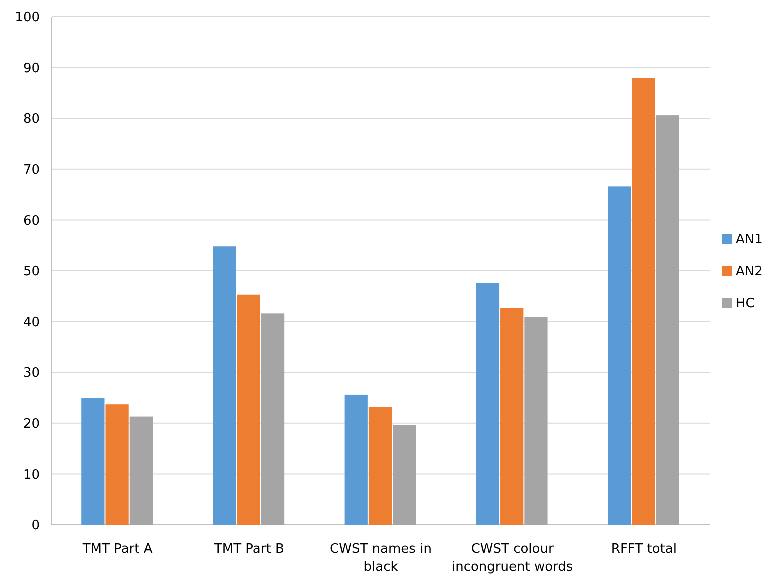 Image resolution: width=771 pixels, height=574 pixels. Describe the element at coordinates (117, 549) in the screenshot. I see `x-tick-label: TMT Part A` at that location.